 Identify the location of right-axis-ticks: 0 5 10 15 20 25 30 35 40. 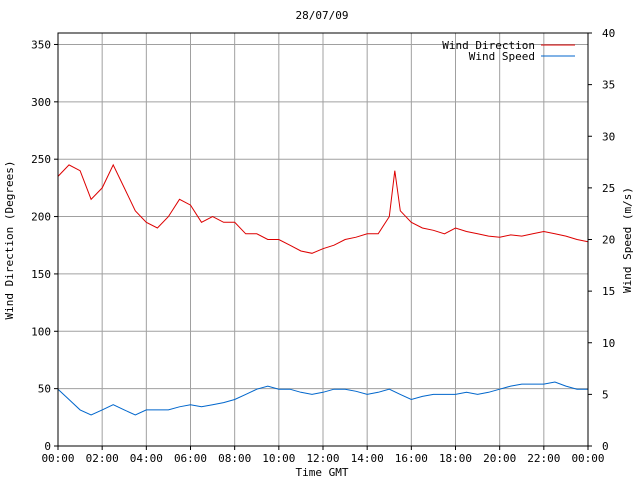
(601, 240).